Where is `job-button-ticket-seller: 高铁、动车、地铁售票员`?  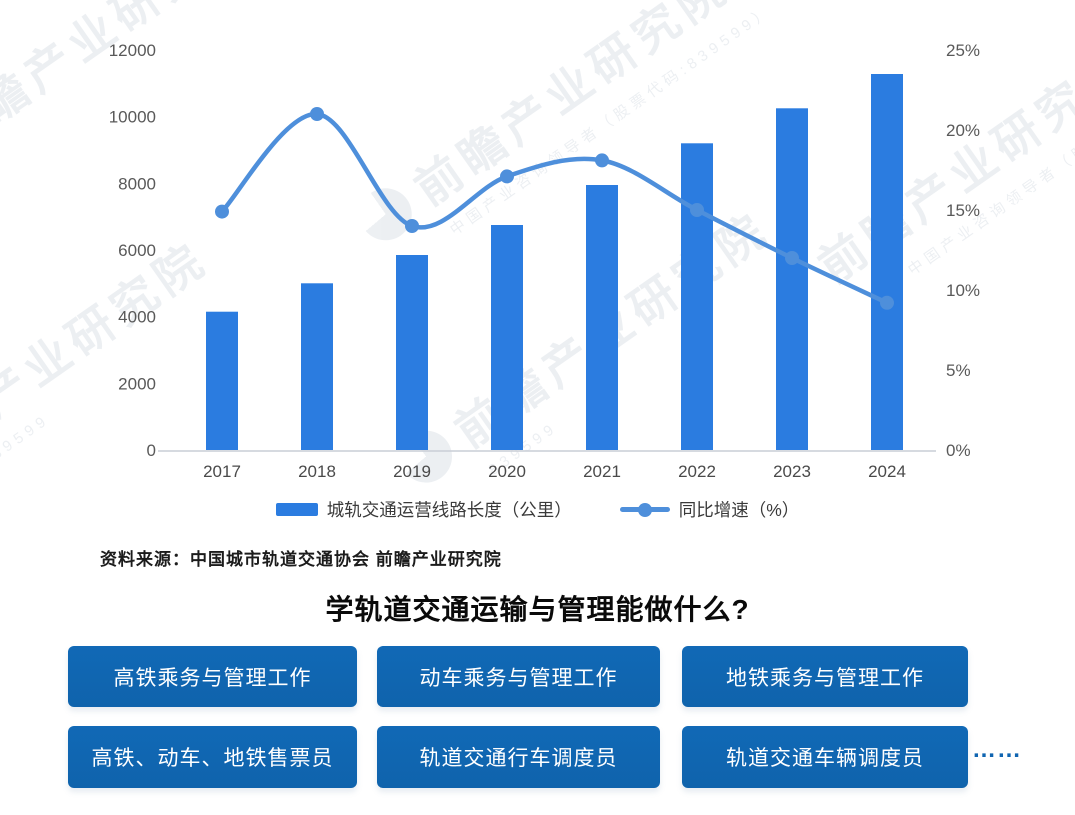 job-button-ticket-seller: 高铁、动车、地铁售票员 is located at coordinates (212, 757).